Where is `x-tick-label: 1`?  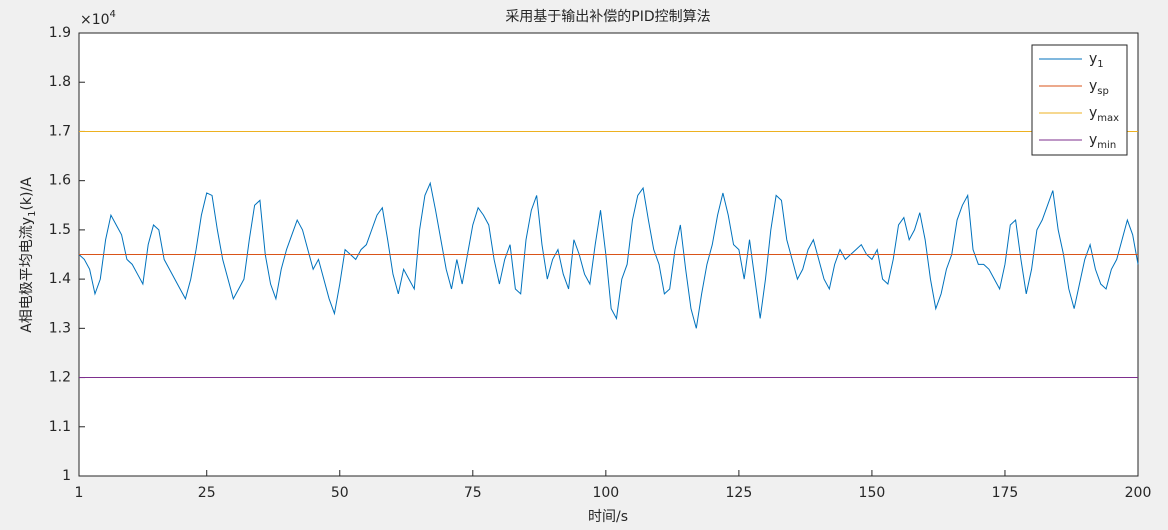 x-tick-label: 1 is located at coordinates (79, 493).